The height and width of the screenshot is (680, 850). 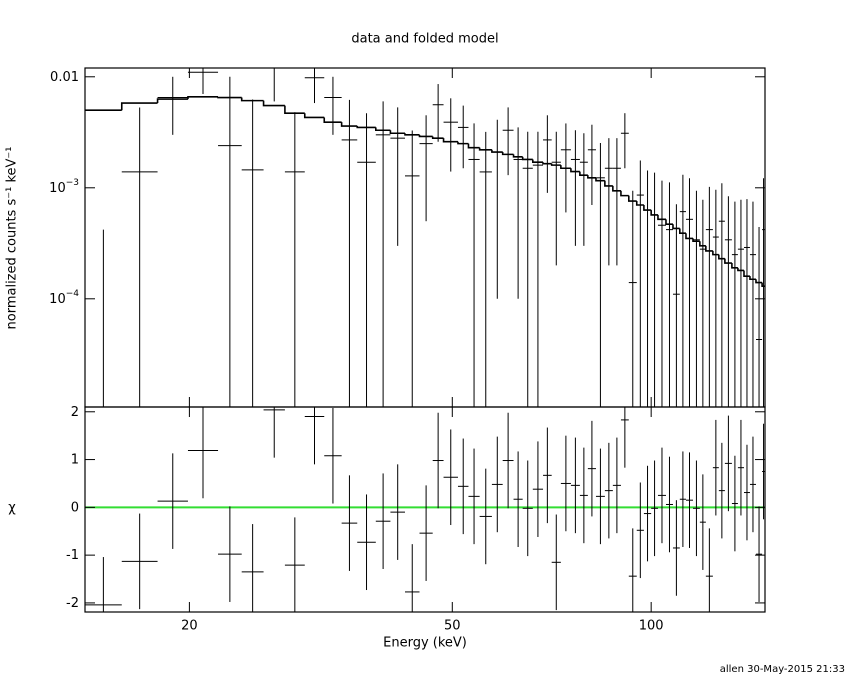 What do you see at coordinates (424, 39) in the screenshot?
I see `chart-title: data and folded model` at bounding box center [424, 39].